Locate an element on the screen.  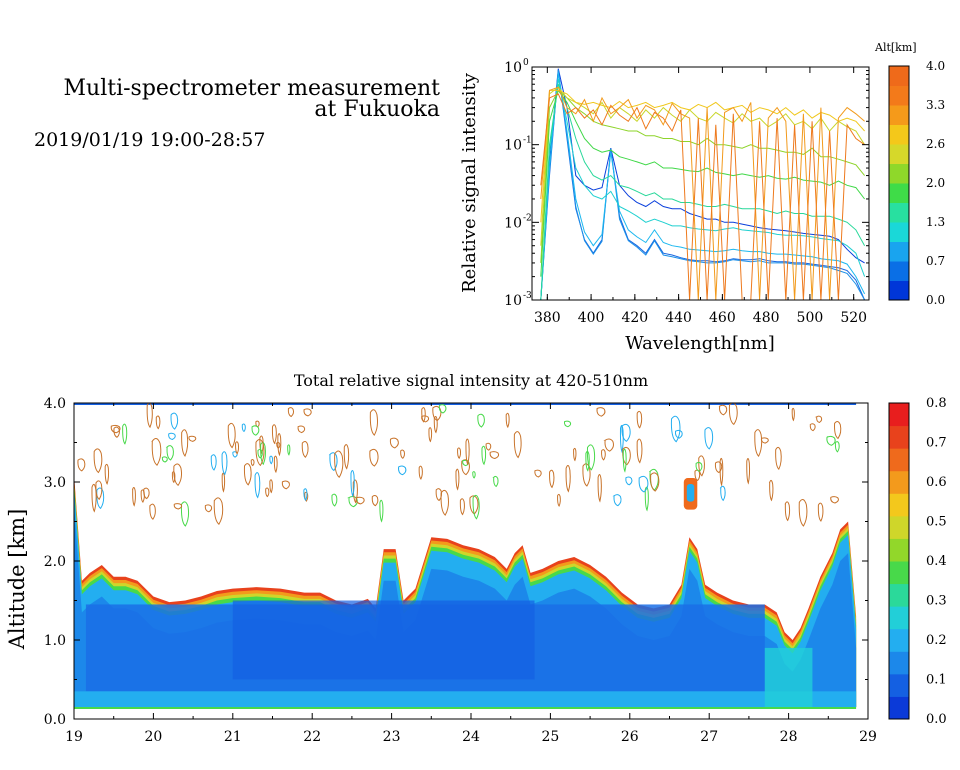
timeheight-x-tick-label: 25 is located at coordinates (550, 737).